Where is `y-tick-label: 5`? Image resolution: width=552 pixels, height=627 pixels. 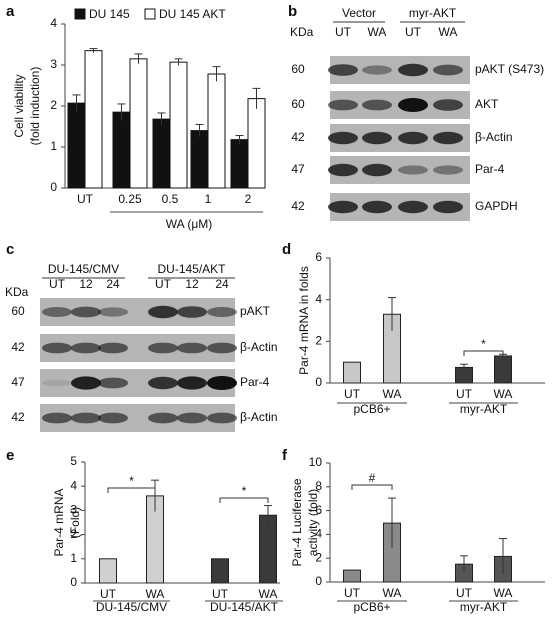
y-tick-label: 5 is located at coordinates (73, 461).